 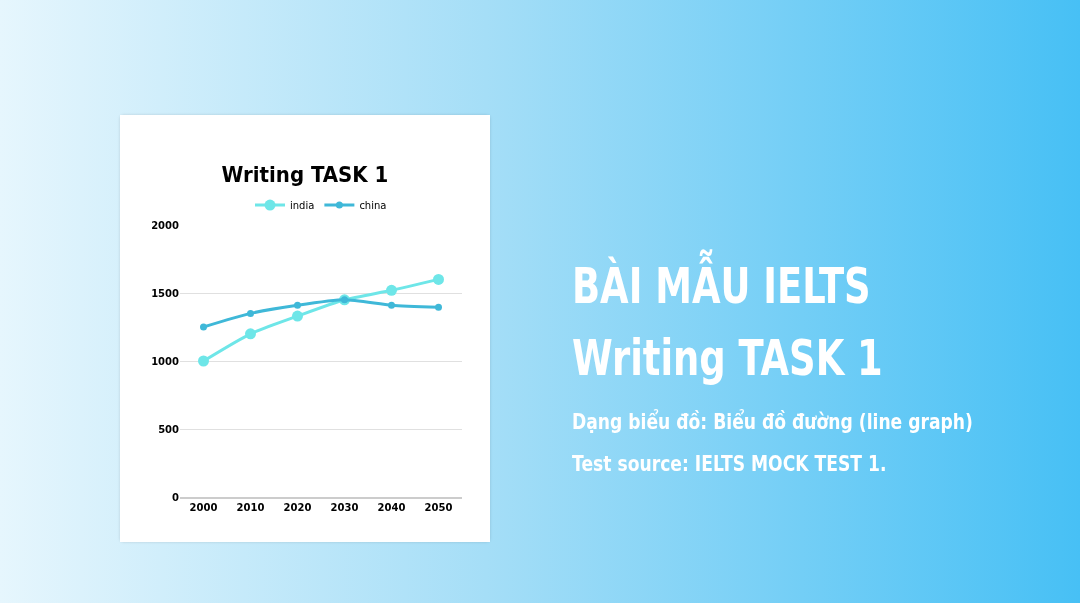 I want to click on x-tick-label: 2040, so click(x=391, y=507).